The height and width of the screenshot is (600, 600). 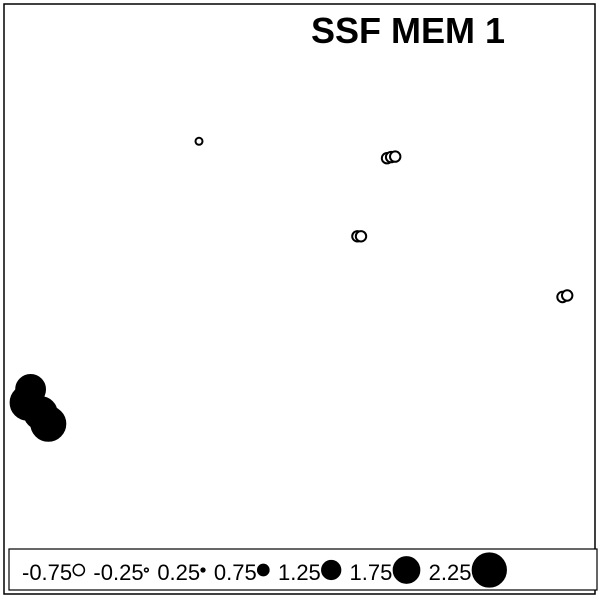 I want to click on legend-label-7: 2.25, so click(x=450, y=572).